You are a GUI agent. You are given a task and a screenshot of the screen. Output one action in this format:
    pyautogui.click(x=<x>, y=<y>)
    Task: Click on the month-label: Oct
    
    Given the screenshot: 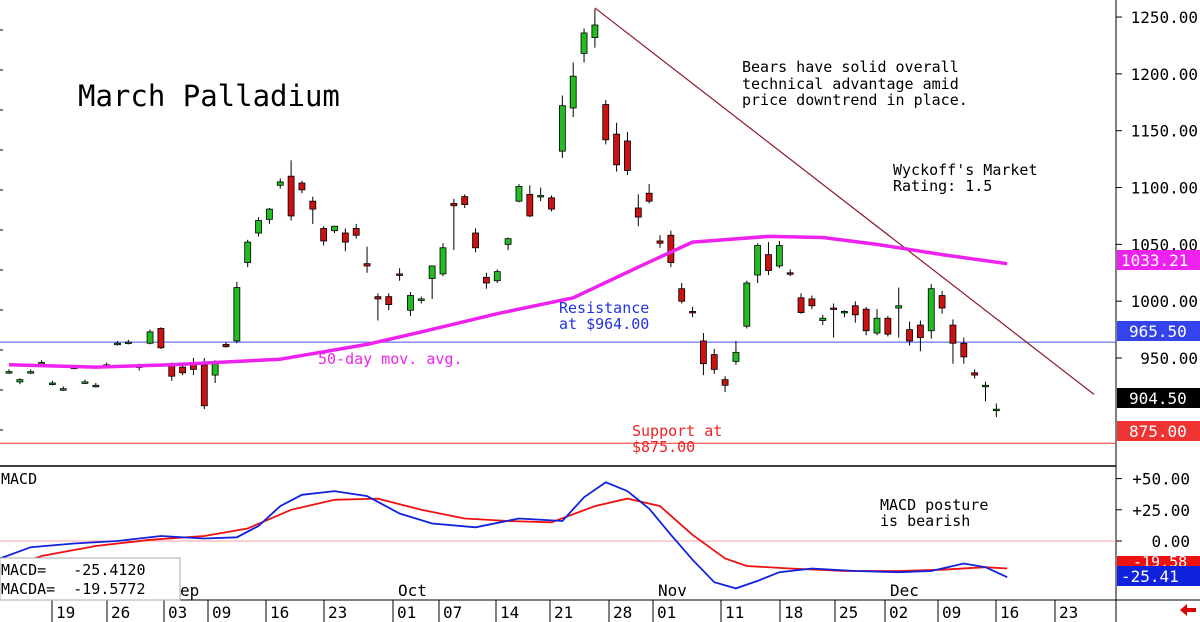 What is the action you would take?
    pyautogui.click(x=412, y=590)
    